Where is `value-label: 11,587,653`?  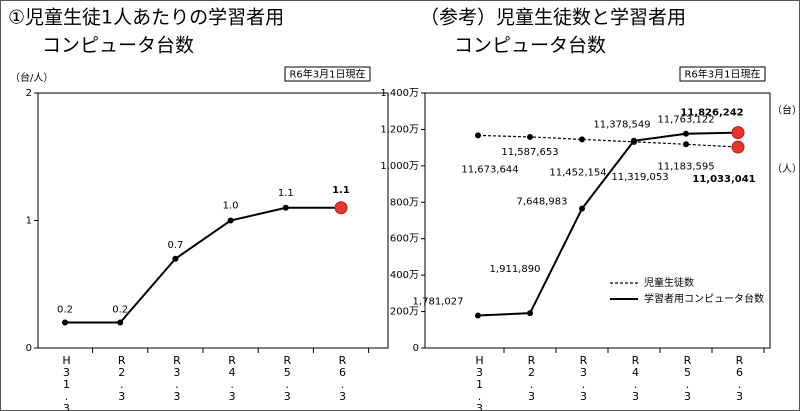 value-label: 11,587,653 is located at coordinates (529, 152).